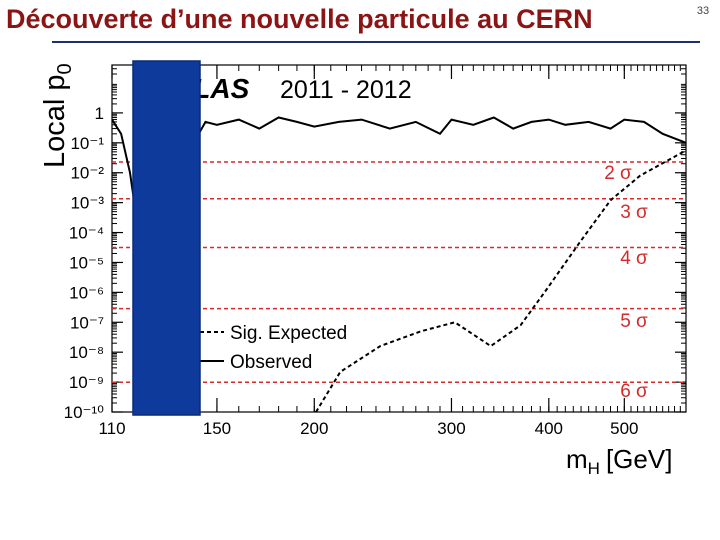 The image size is (720, 540). Describe the element at coordinates (87, 173) in the screenshot. I see `y-tick-label: 10⁻²` at that location.